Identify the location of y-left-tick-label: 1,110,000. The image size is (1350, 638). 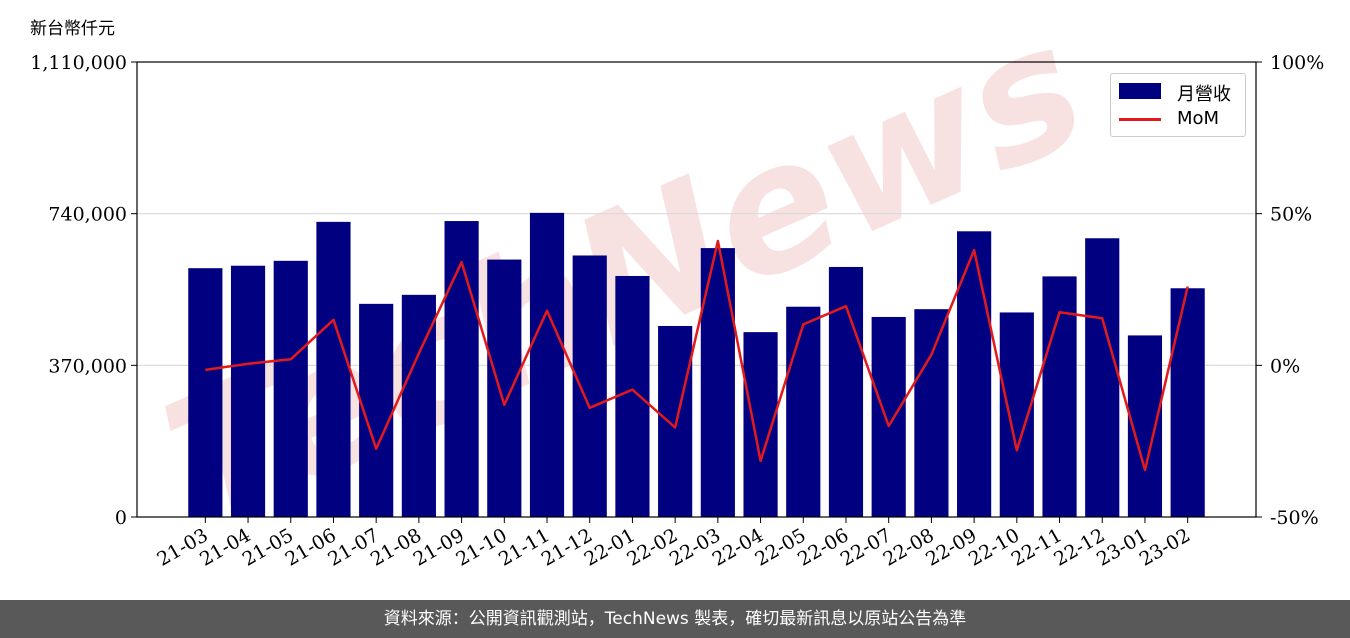
(78, 63).